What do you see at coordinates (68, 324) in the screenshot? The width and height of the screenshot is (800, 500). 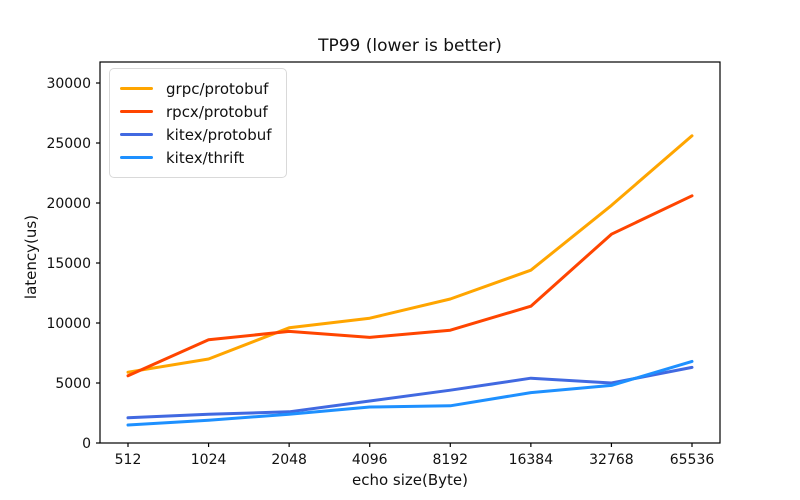 I see `y-tick-label: 10000` at bounding box center [68, 324].